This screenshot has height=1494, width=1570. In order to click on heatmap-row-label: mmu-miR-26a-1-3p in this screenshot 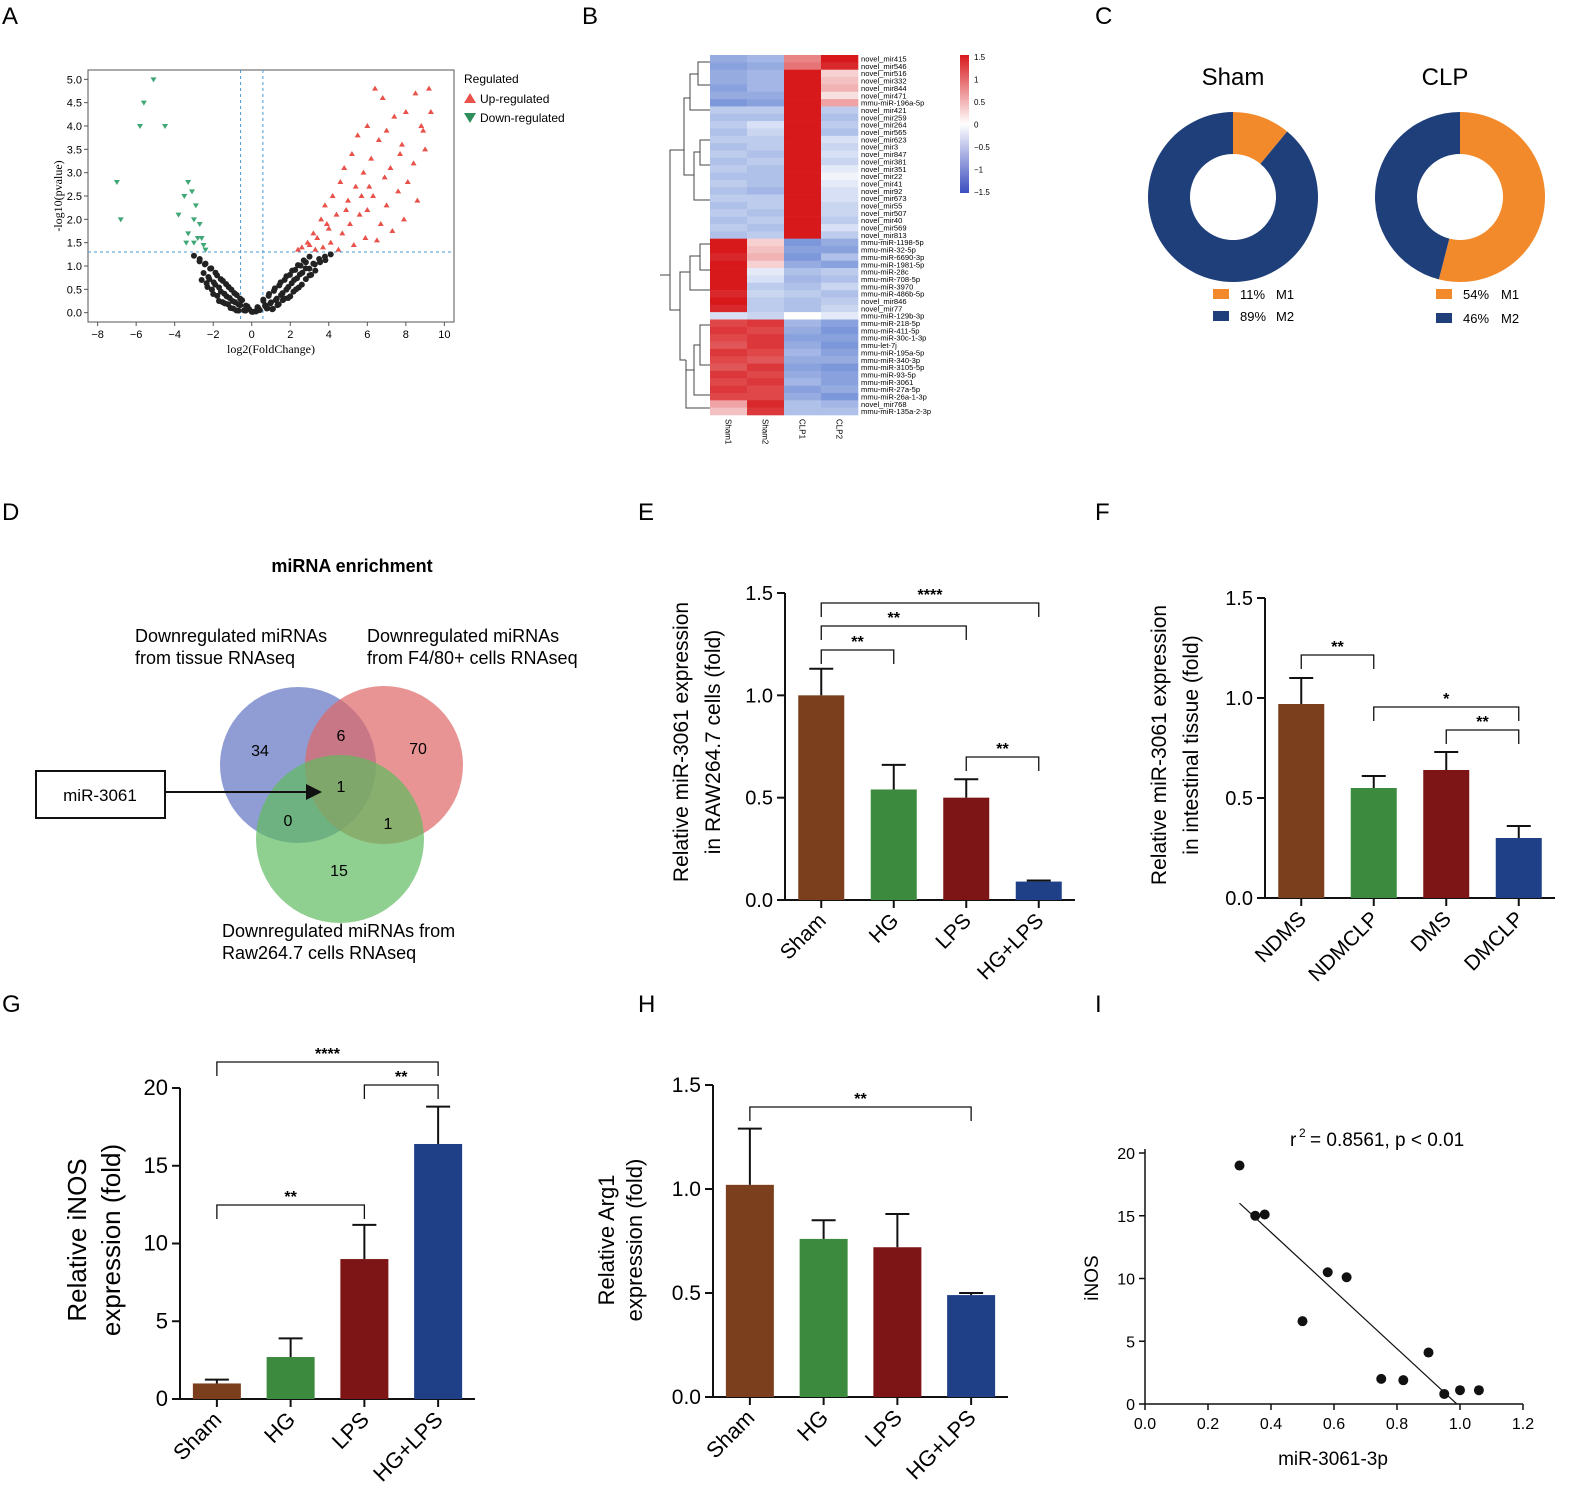, I will do `click(894, 397)`.